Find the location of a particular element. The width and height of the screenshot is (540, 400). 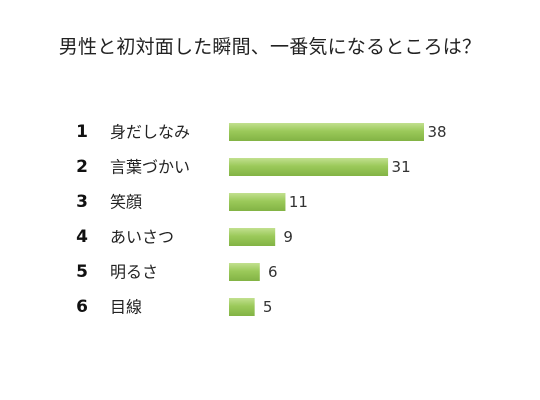

rank-label: 4 is located at coordinates (82, 237).